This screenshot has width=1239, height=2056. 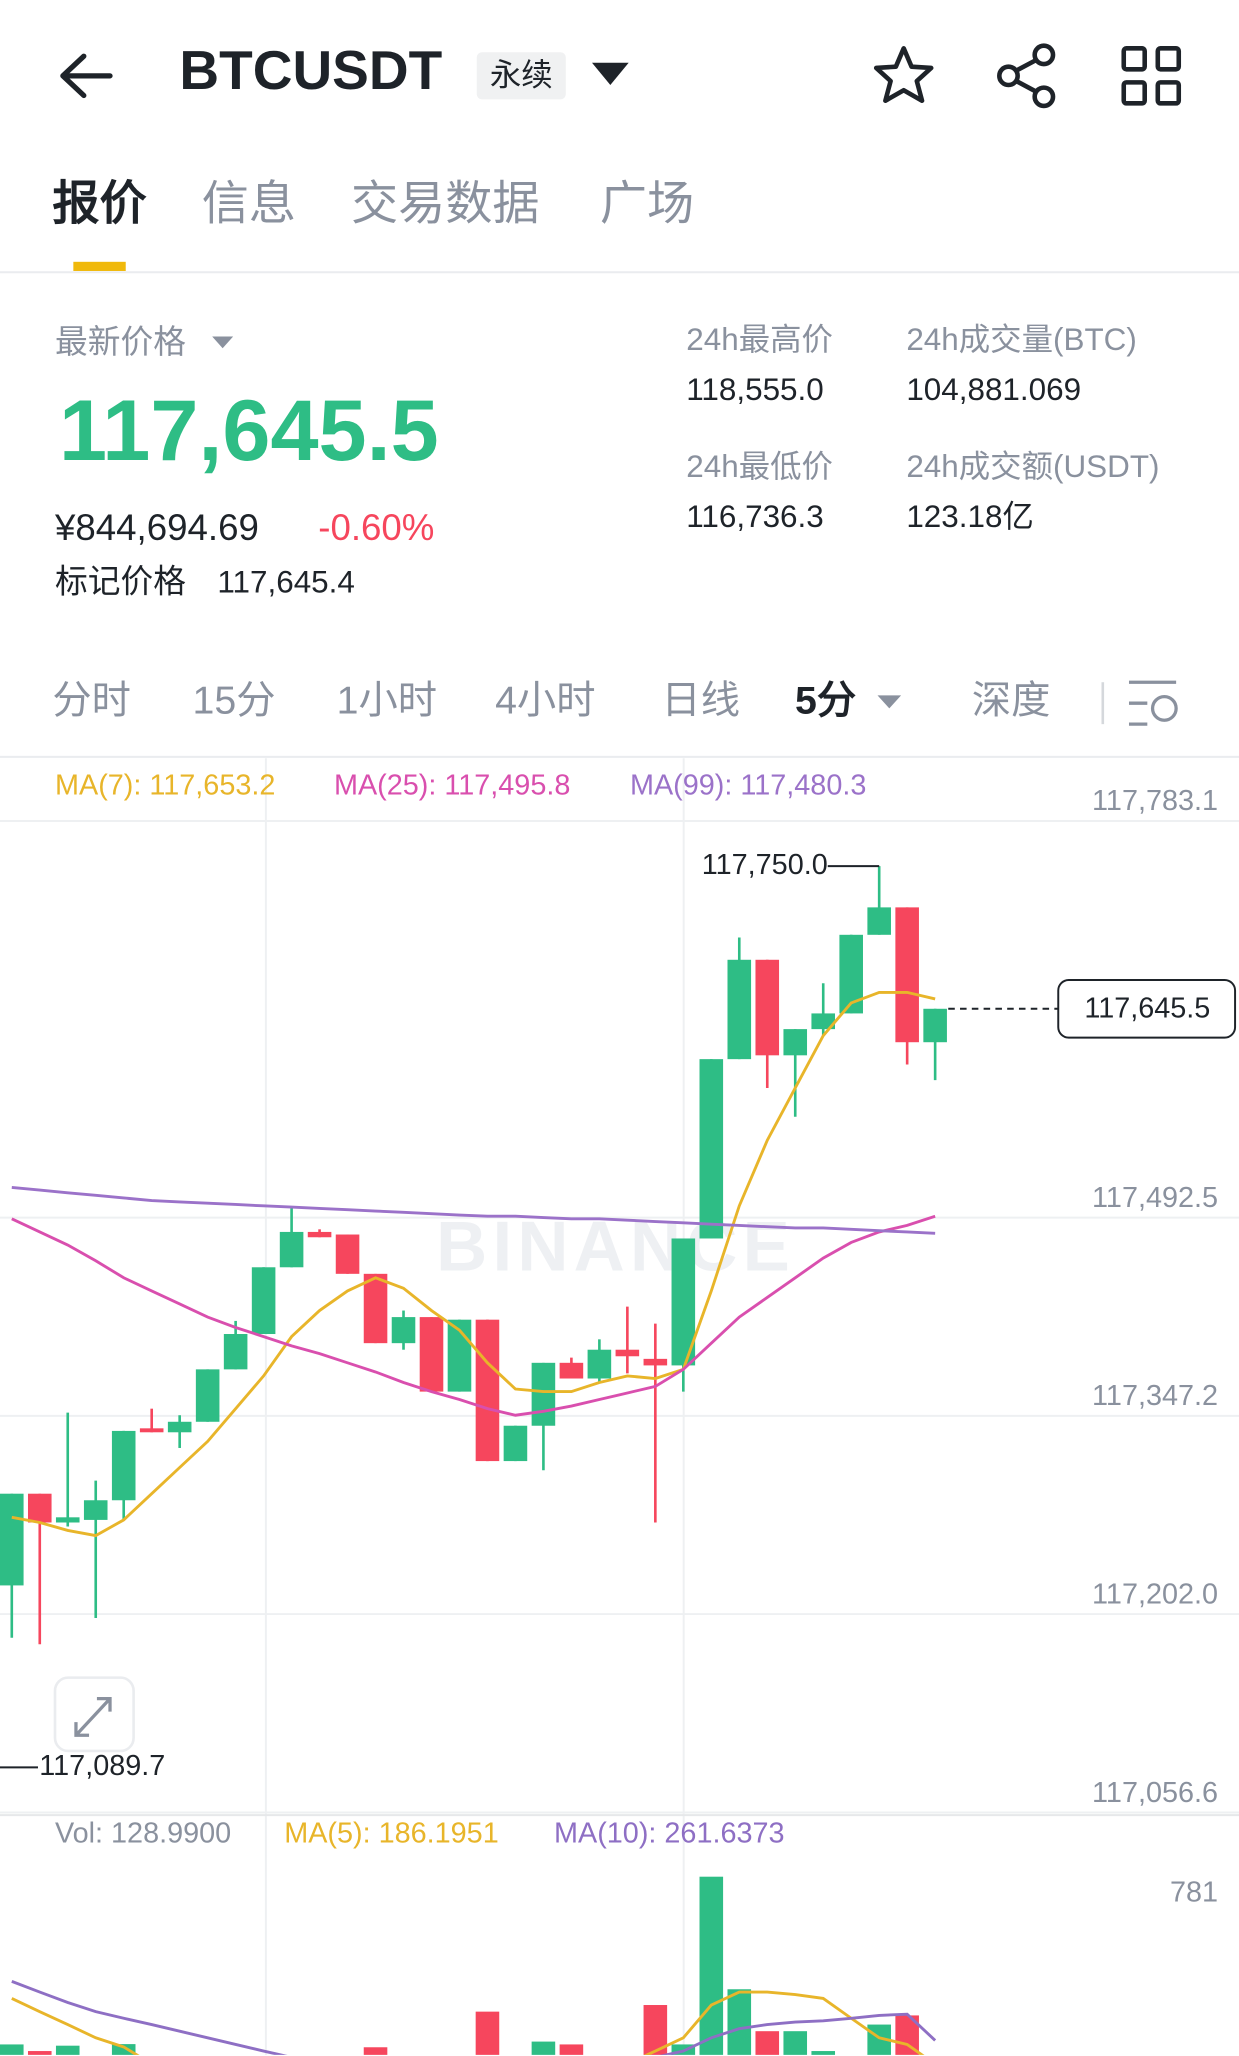 What do you see at coordinates (249, 202) in the screenshot?
I see `tab: 信息` at bounding box center [249, 202].